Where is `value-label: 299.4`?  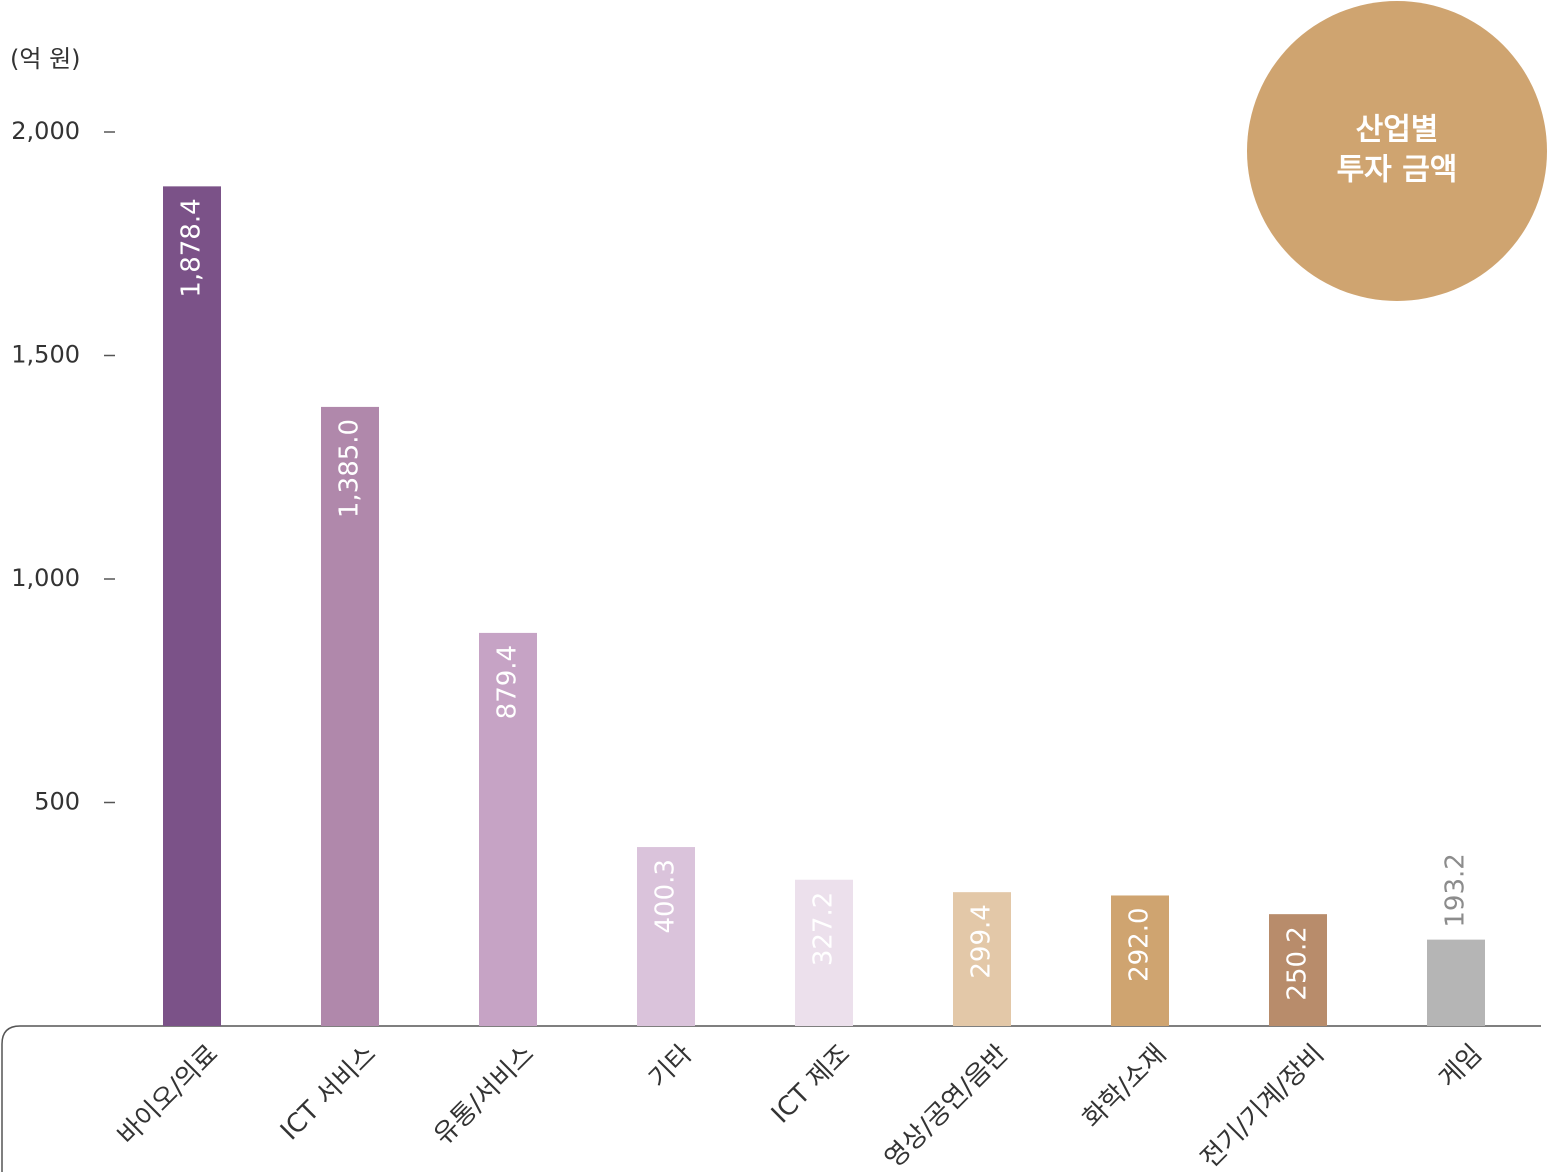 value-label: 299.4 is located at coordinates (982, 941).